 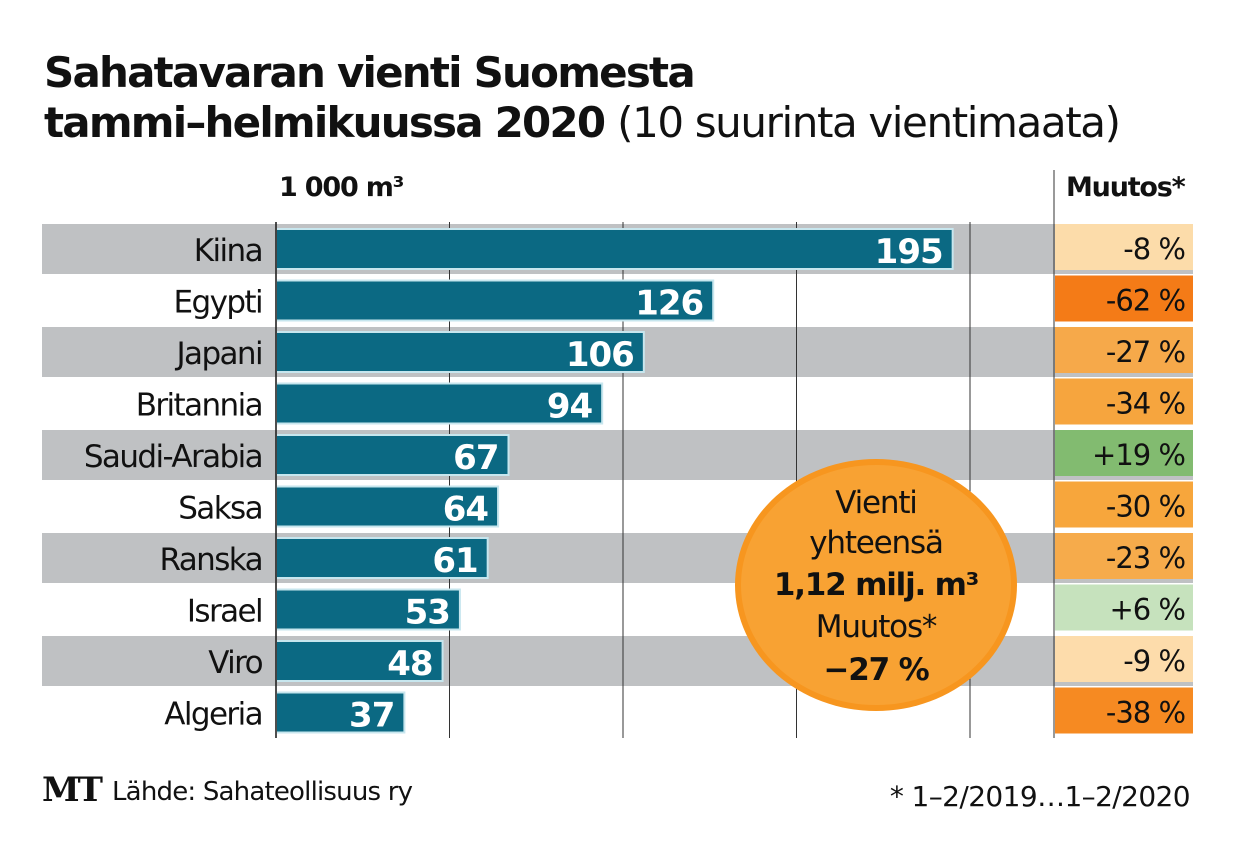 I want to click on bar-value-label: 106, so click(x=600, y=355).